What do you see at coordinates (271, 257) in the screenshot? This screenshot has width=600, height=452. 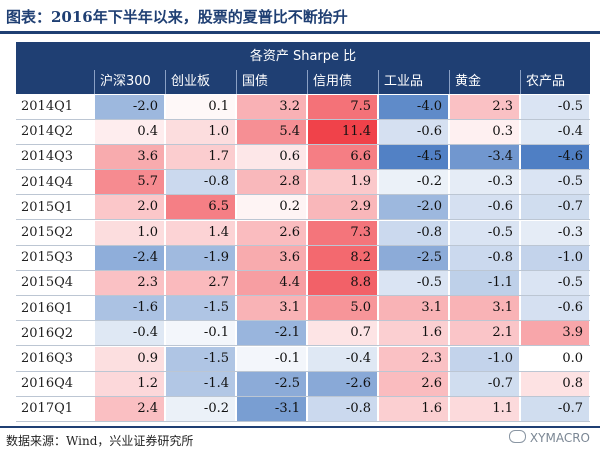 I see `heatmap-cell: 3.6` at bounding box center [271, 257].